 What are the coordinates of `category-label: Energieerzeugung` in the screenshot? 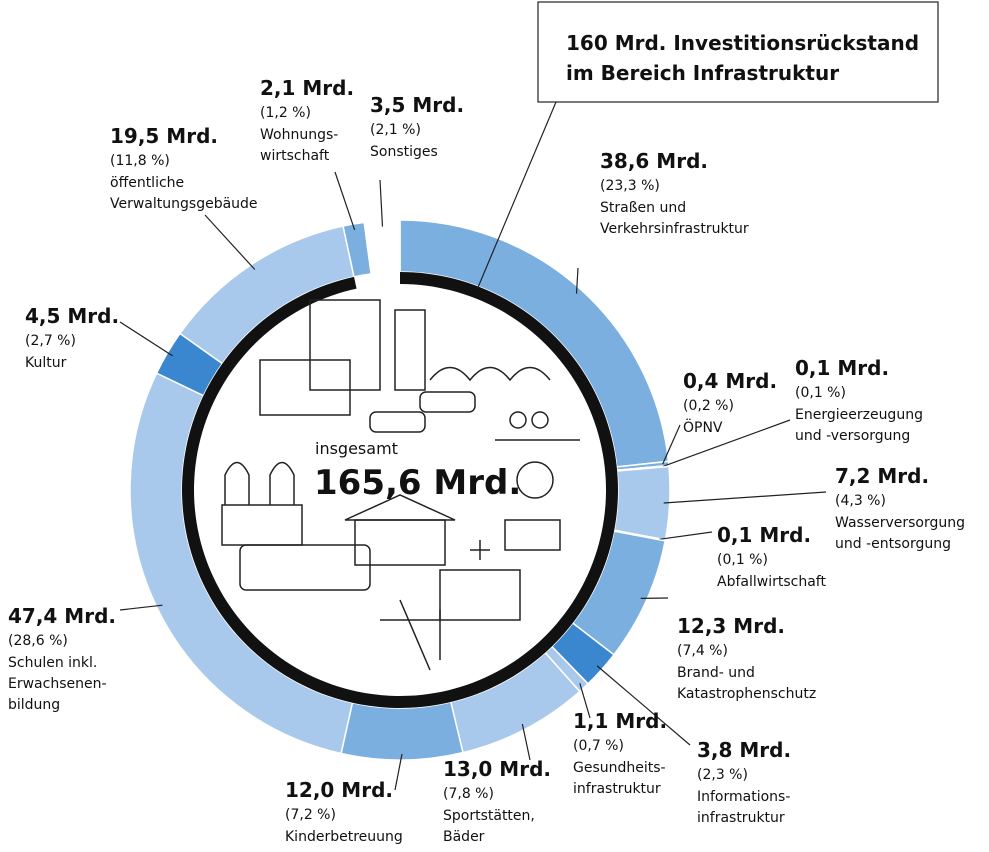 It's located at (859, 415).